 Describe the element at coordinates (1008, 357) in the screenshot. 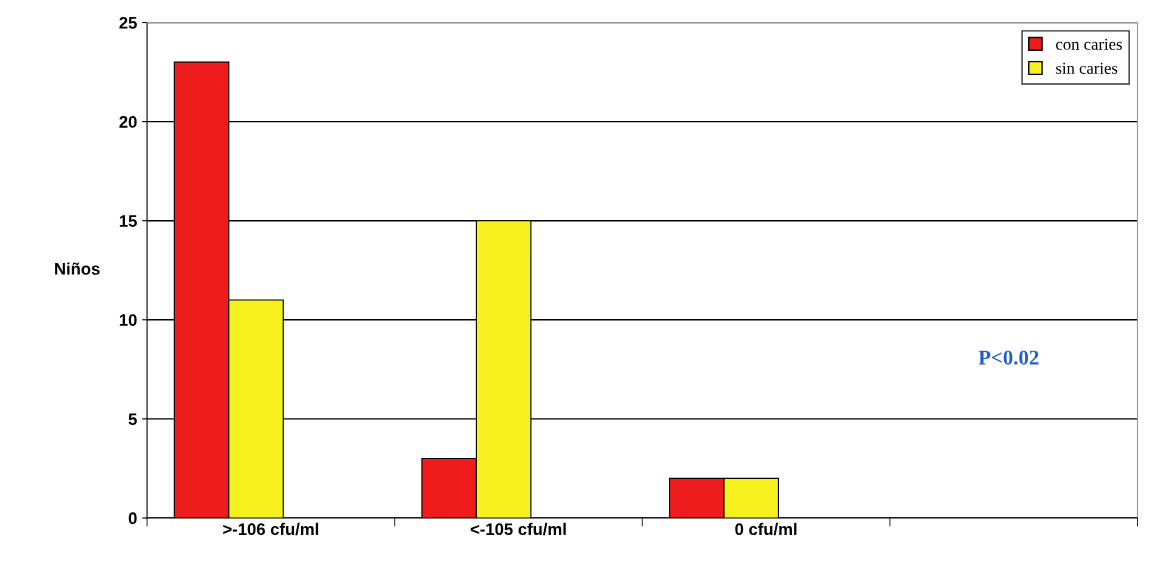

I see `annotation: P<0.02` at that location.